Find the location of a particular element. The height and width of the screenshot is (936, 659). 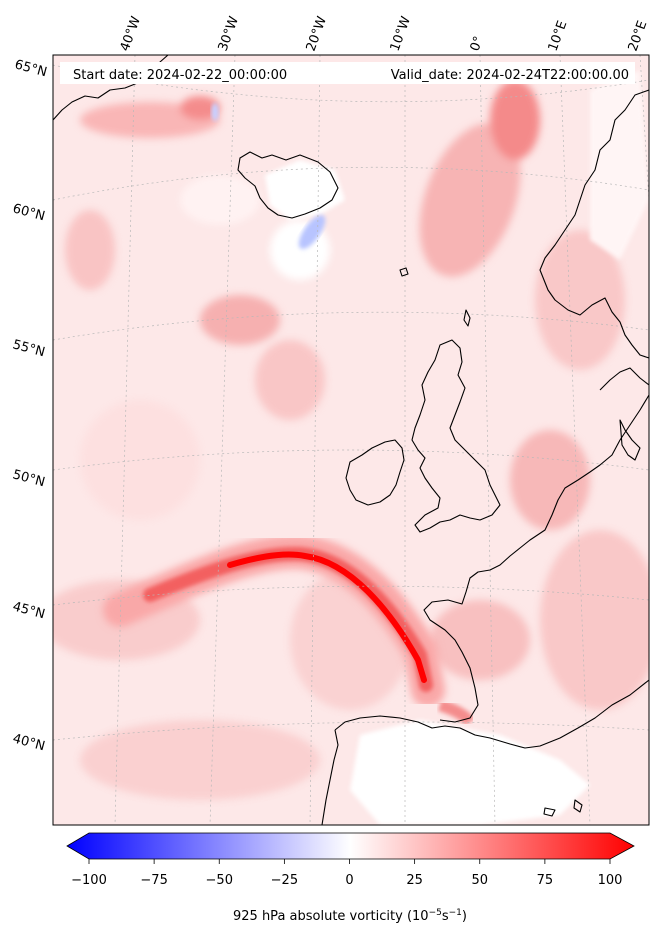

colorbar-bar is located at coordinates (350, 846).